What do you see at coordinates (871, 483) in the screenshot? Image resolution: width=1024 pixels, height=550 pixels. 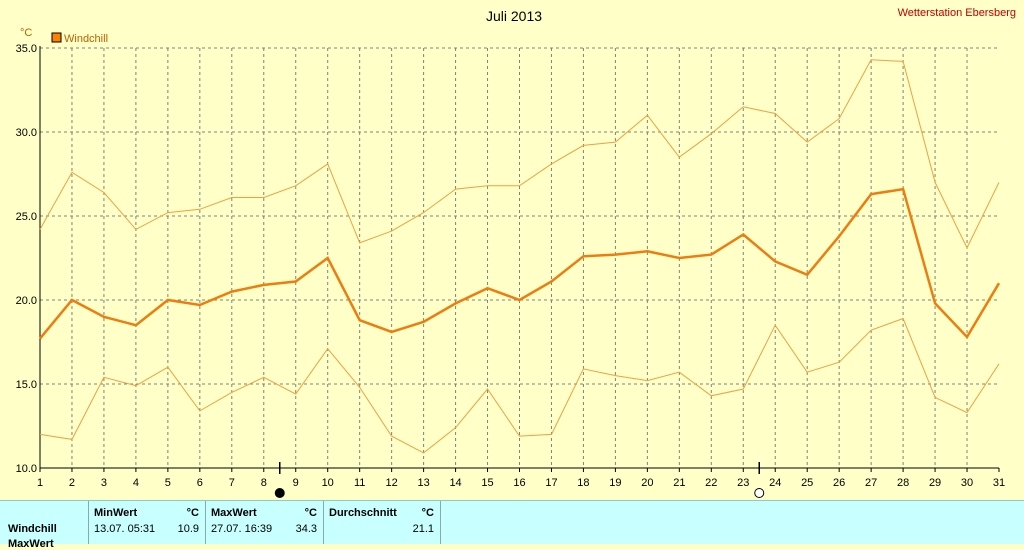 I see `x-tick-label: 27` at bounding box center [871, 483].